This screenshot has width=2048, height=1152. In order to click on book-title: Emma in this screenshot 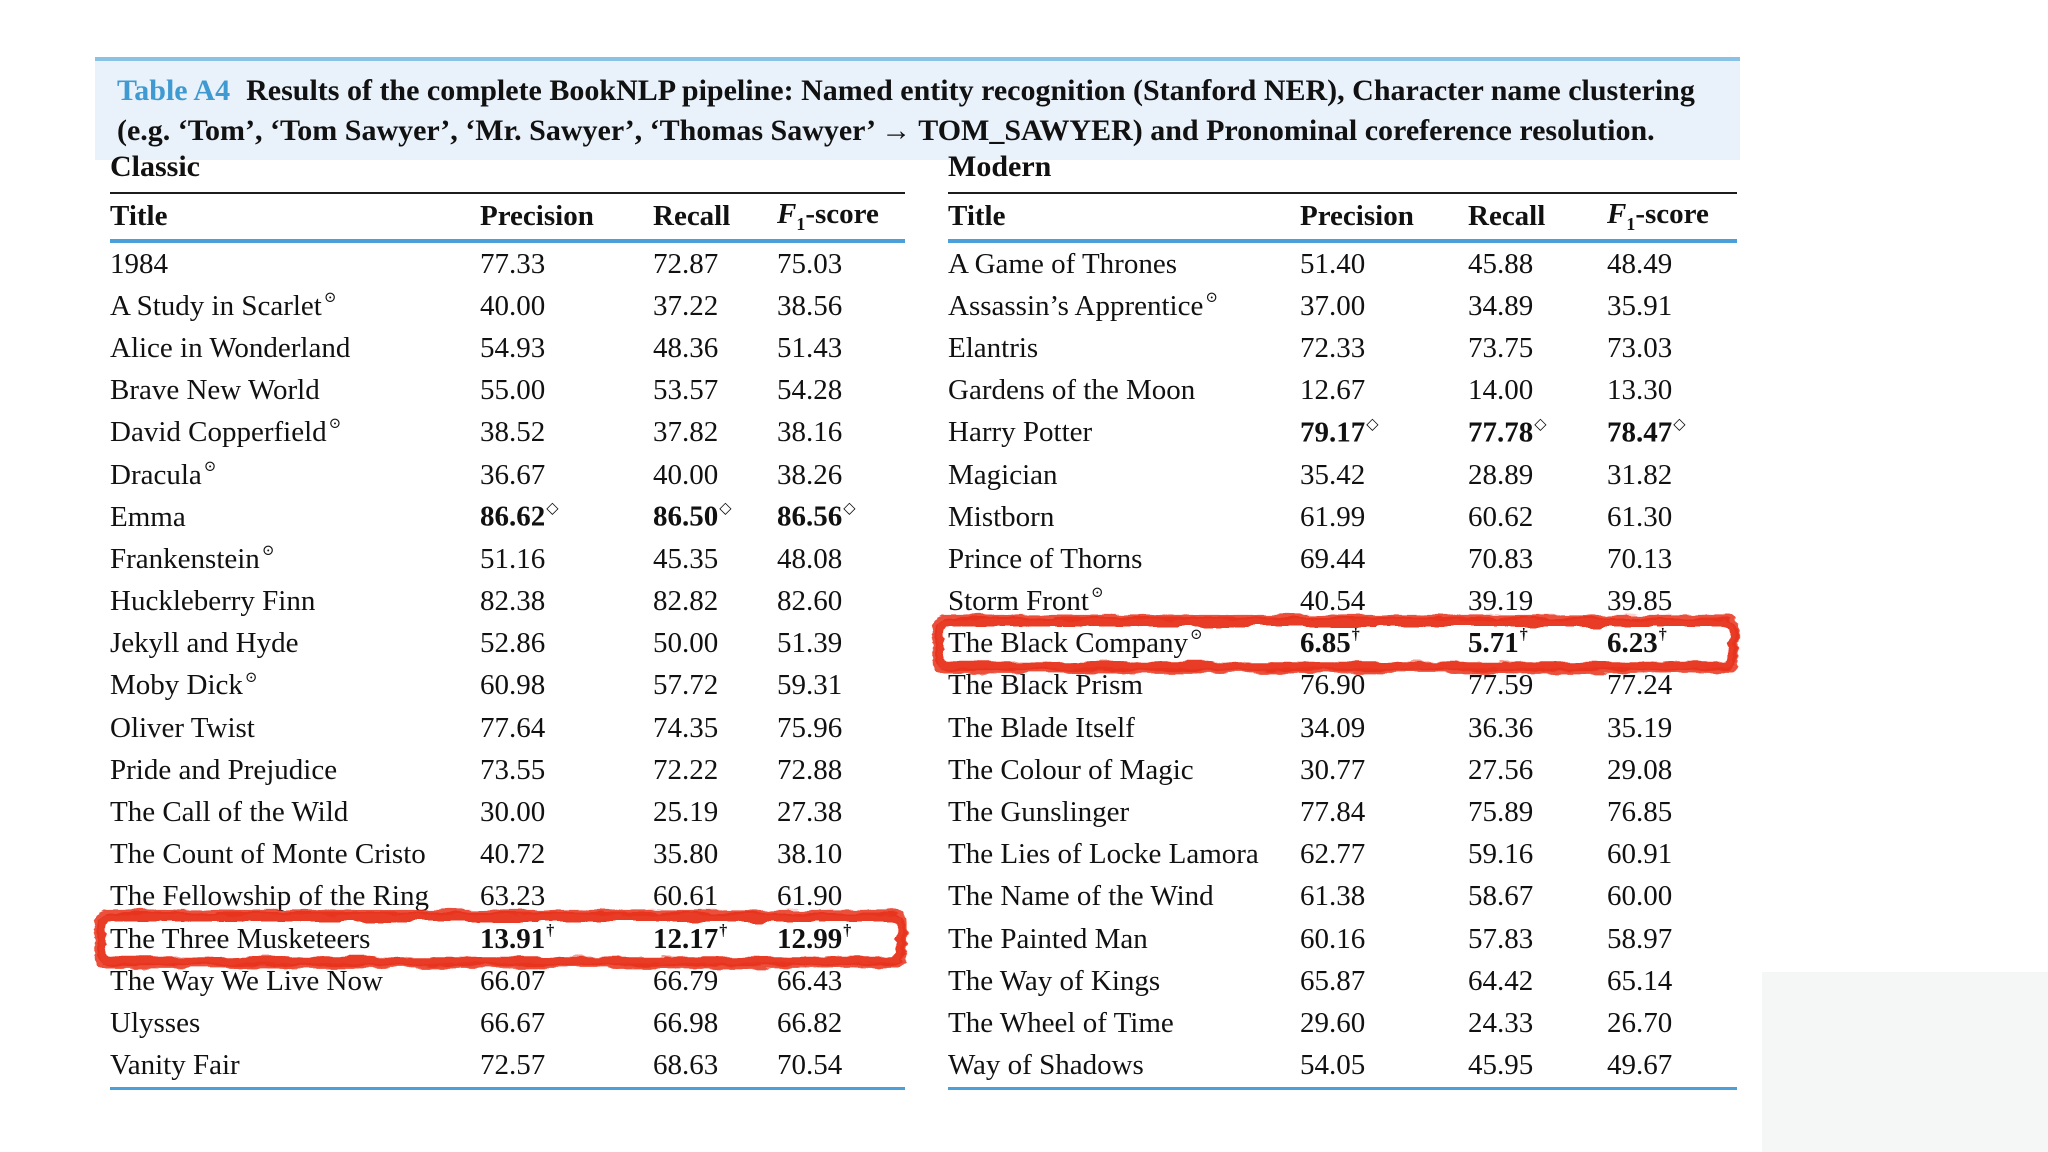, I will do `click(148, 516)`.